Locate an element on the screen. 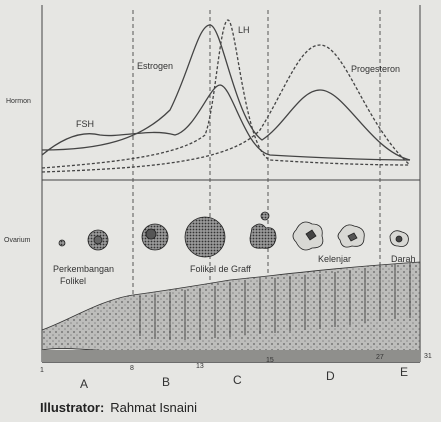 The height and width of the screenshot is (422, 441). phase-label: B is located at coordinates (166, 382).